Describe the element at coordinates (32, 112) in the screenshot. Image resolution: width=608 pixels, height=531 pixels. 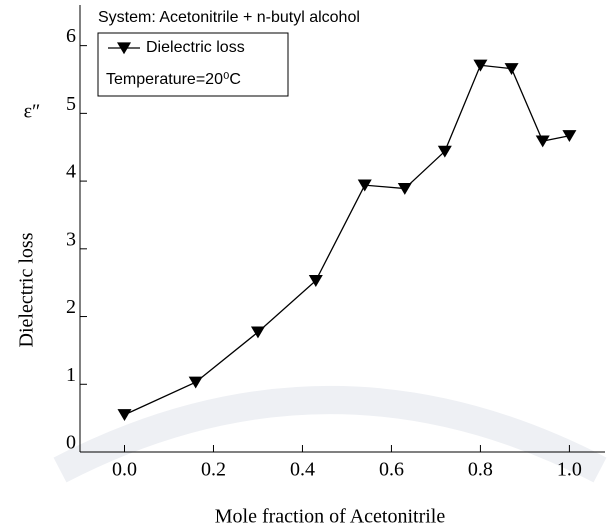
I see `y-symbol: ε″` at that location.